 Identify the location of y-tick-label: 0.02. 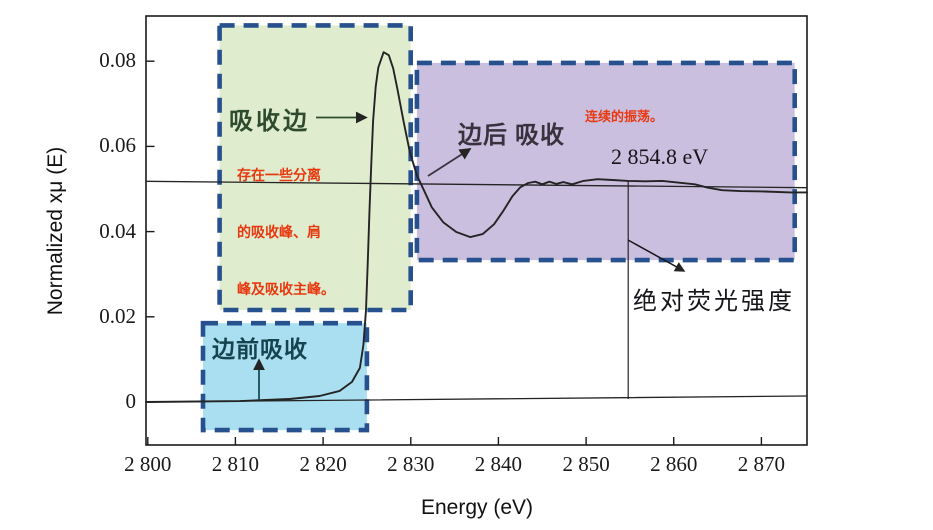
(117, 315).